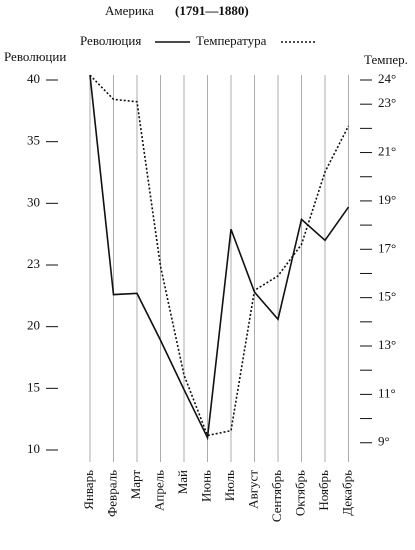 The height and width of the screenshot is (550, 415). I want to click on y-tick-label: 40, so click(33, 78).